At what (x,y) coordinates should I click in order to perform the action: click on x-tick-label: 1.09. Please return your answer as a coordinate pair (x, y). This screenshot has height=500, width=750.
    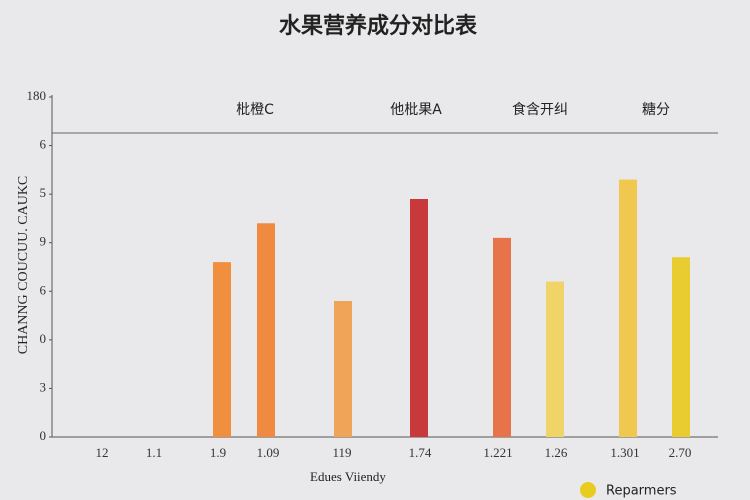
    Looking at the image, I should click on (268, 452).